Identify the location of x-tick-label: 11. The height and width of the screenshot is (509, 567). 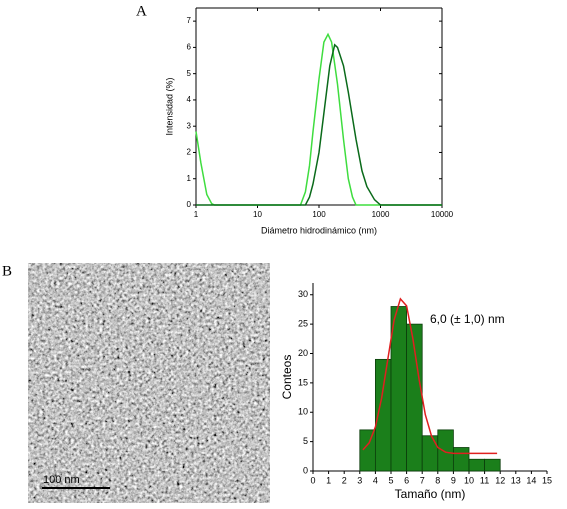
(484, 480).